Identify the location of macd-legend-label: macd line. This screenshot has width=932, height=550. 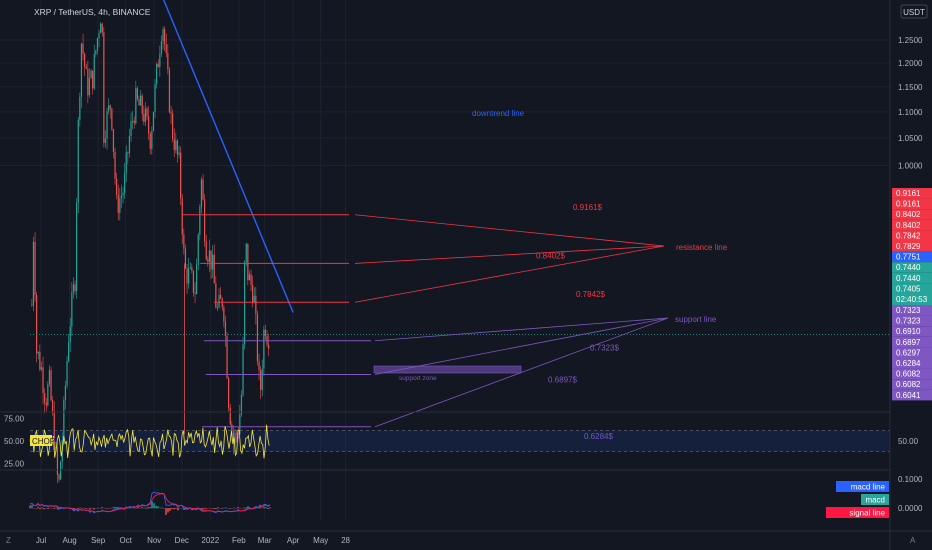
(868, 487).